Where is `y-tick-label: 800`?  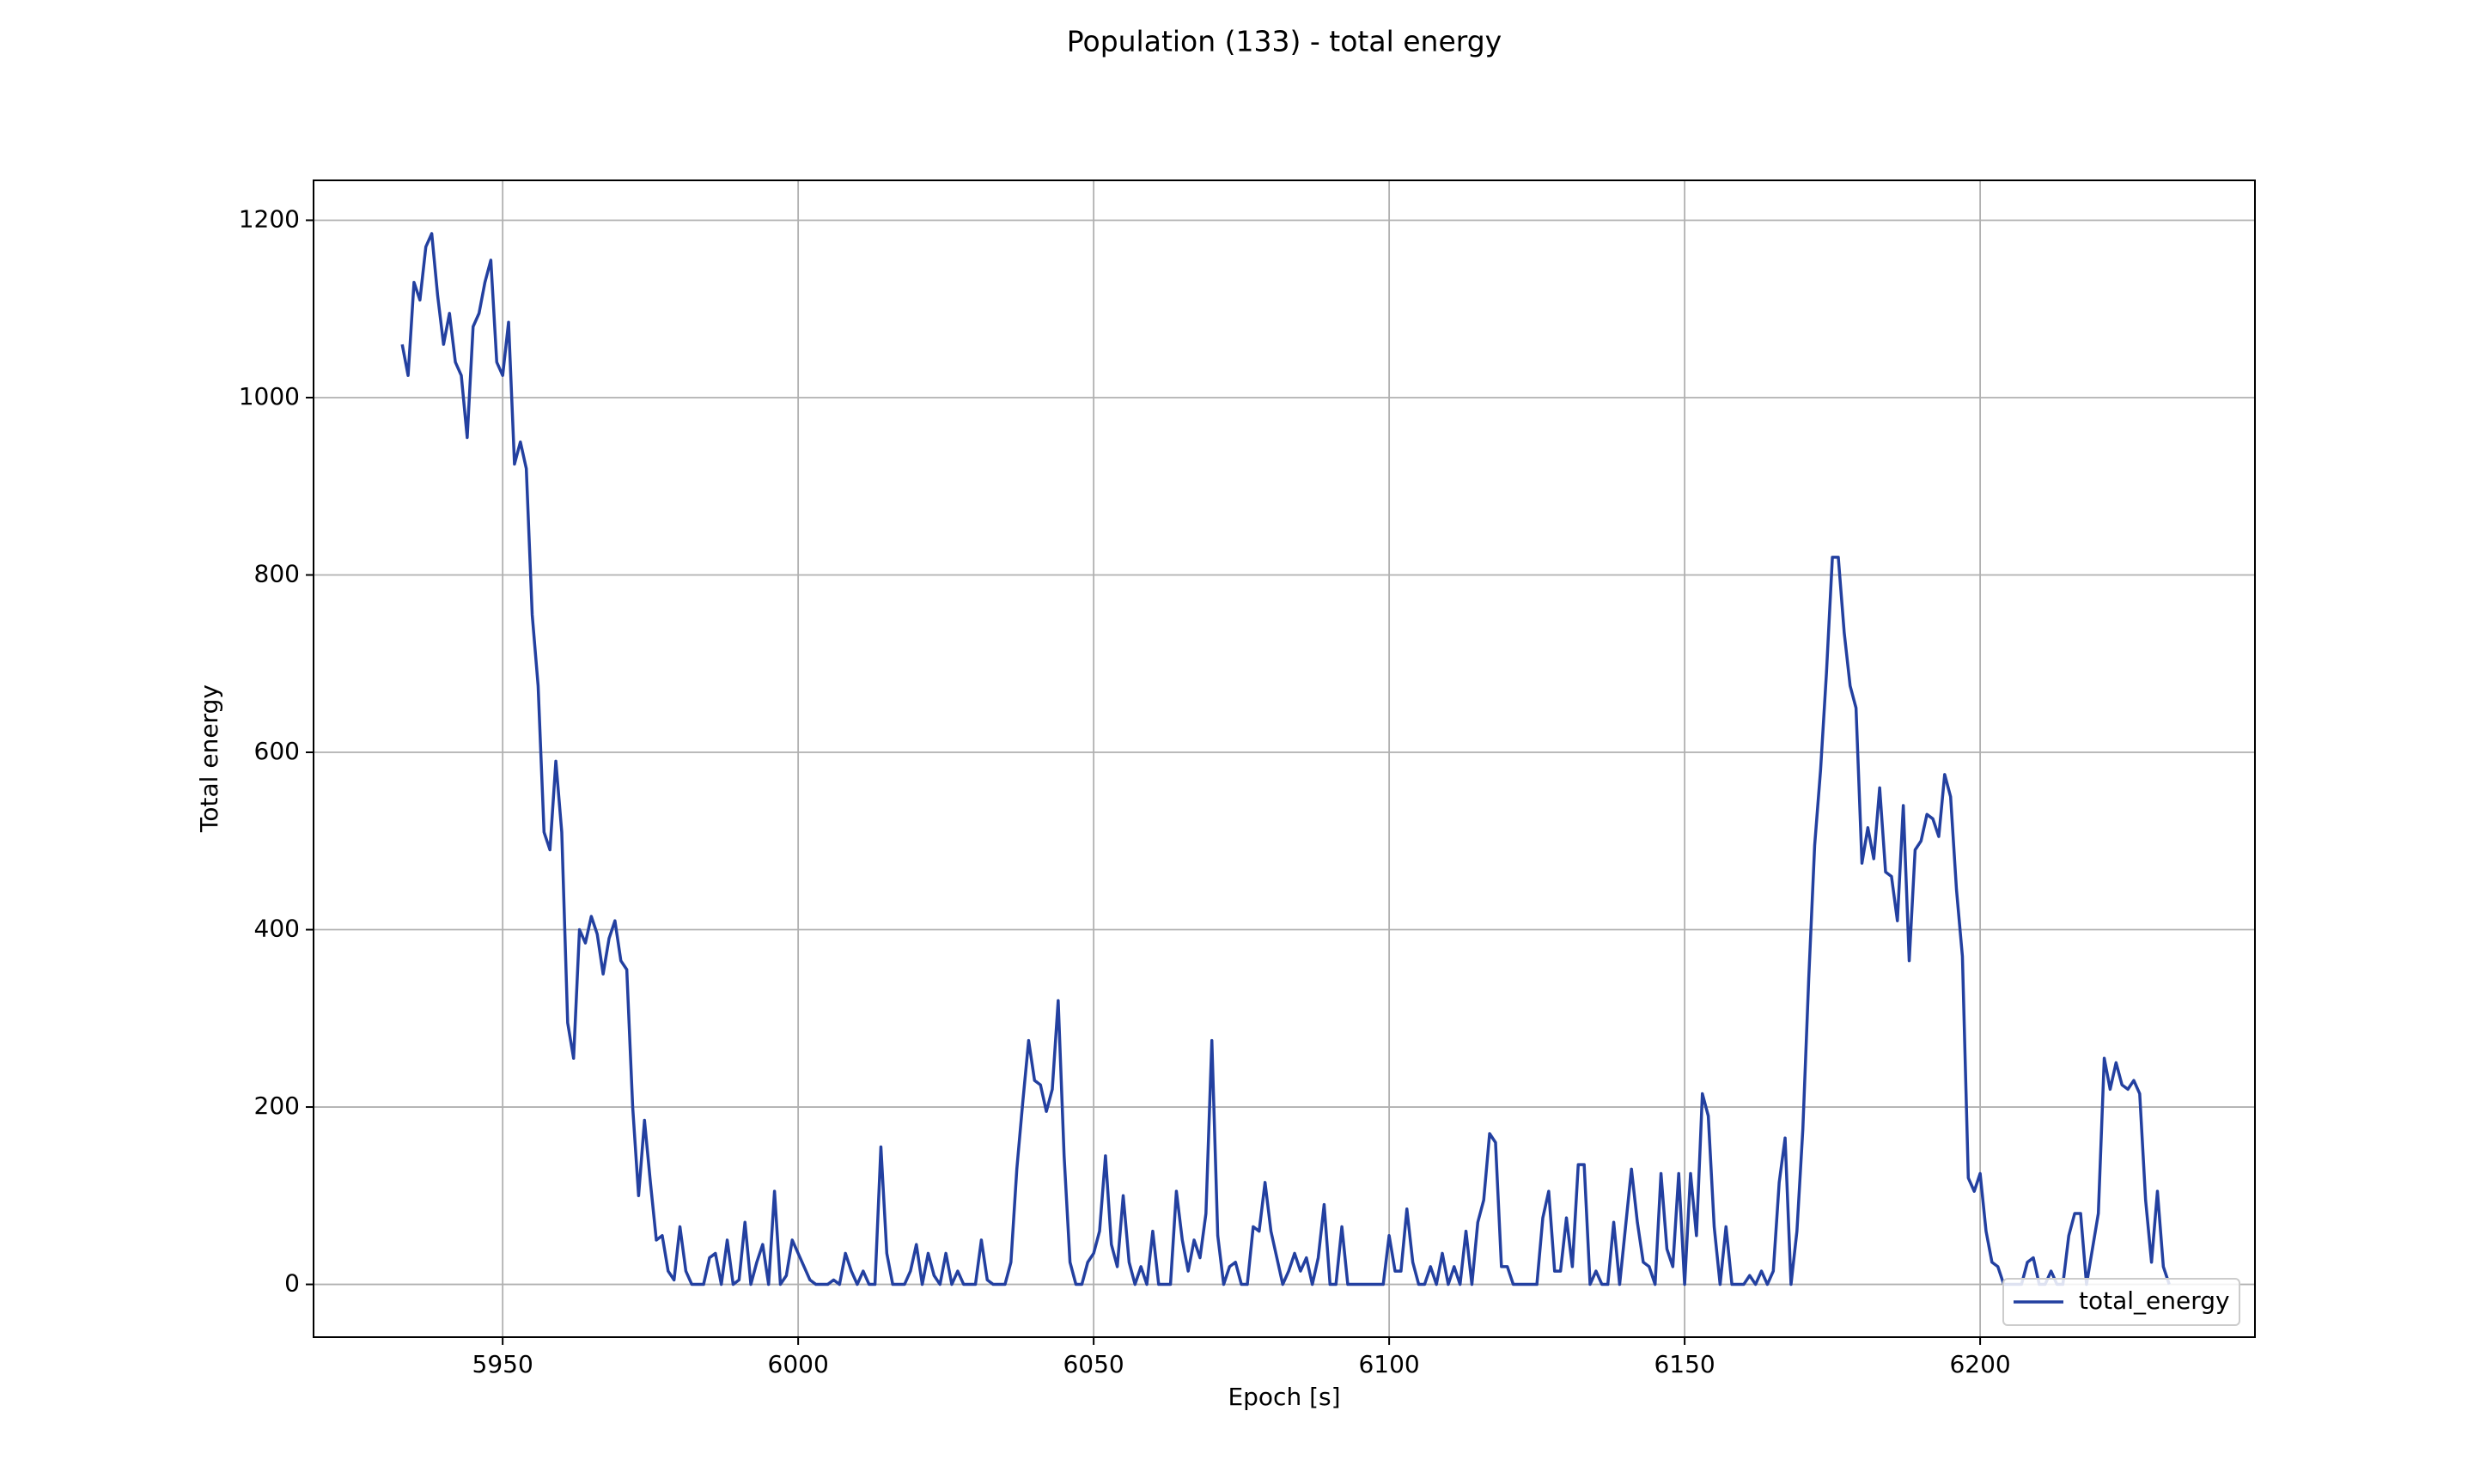
y-tick-label: 800 is located at coordinates (277, 573).